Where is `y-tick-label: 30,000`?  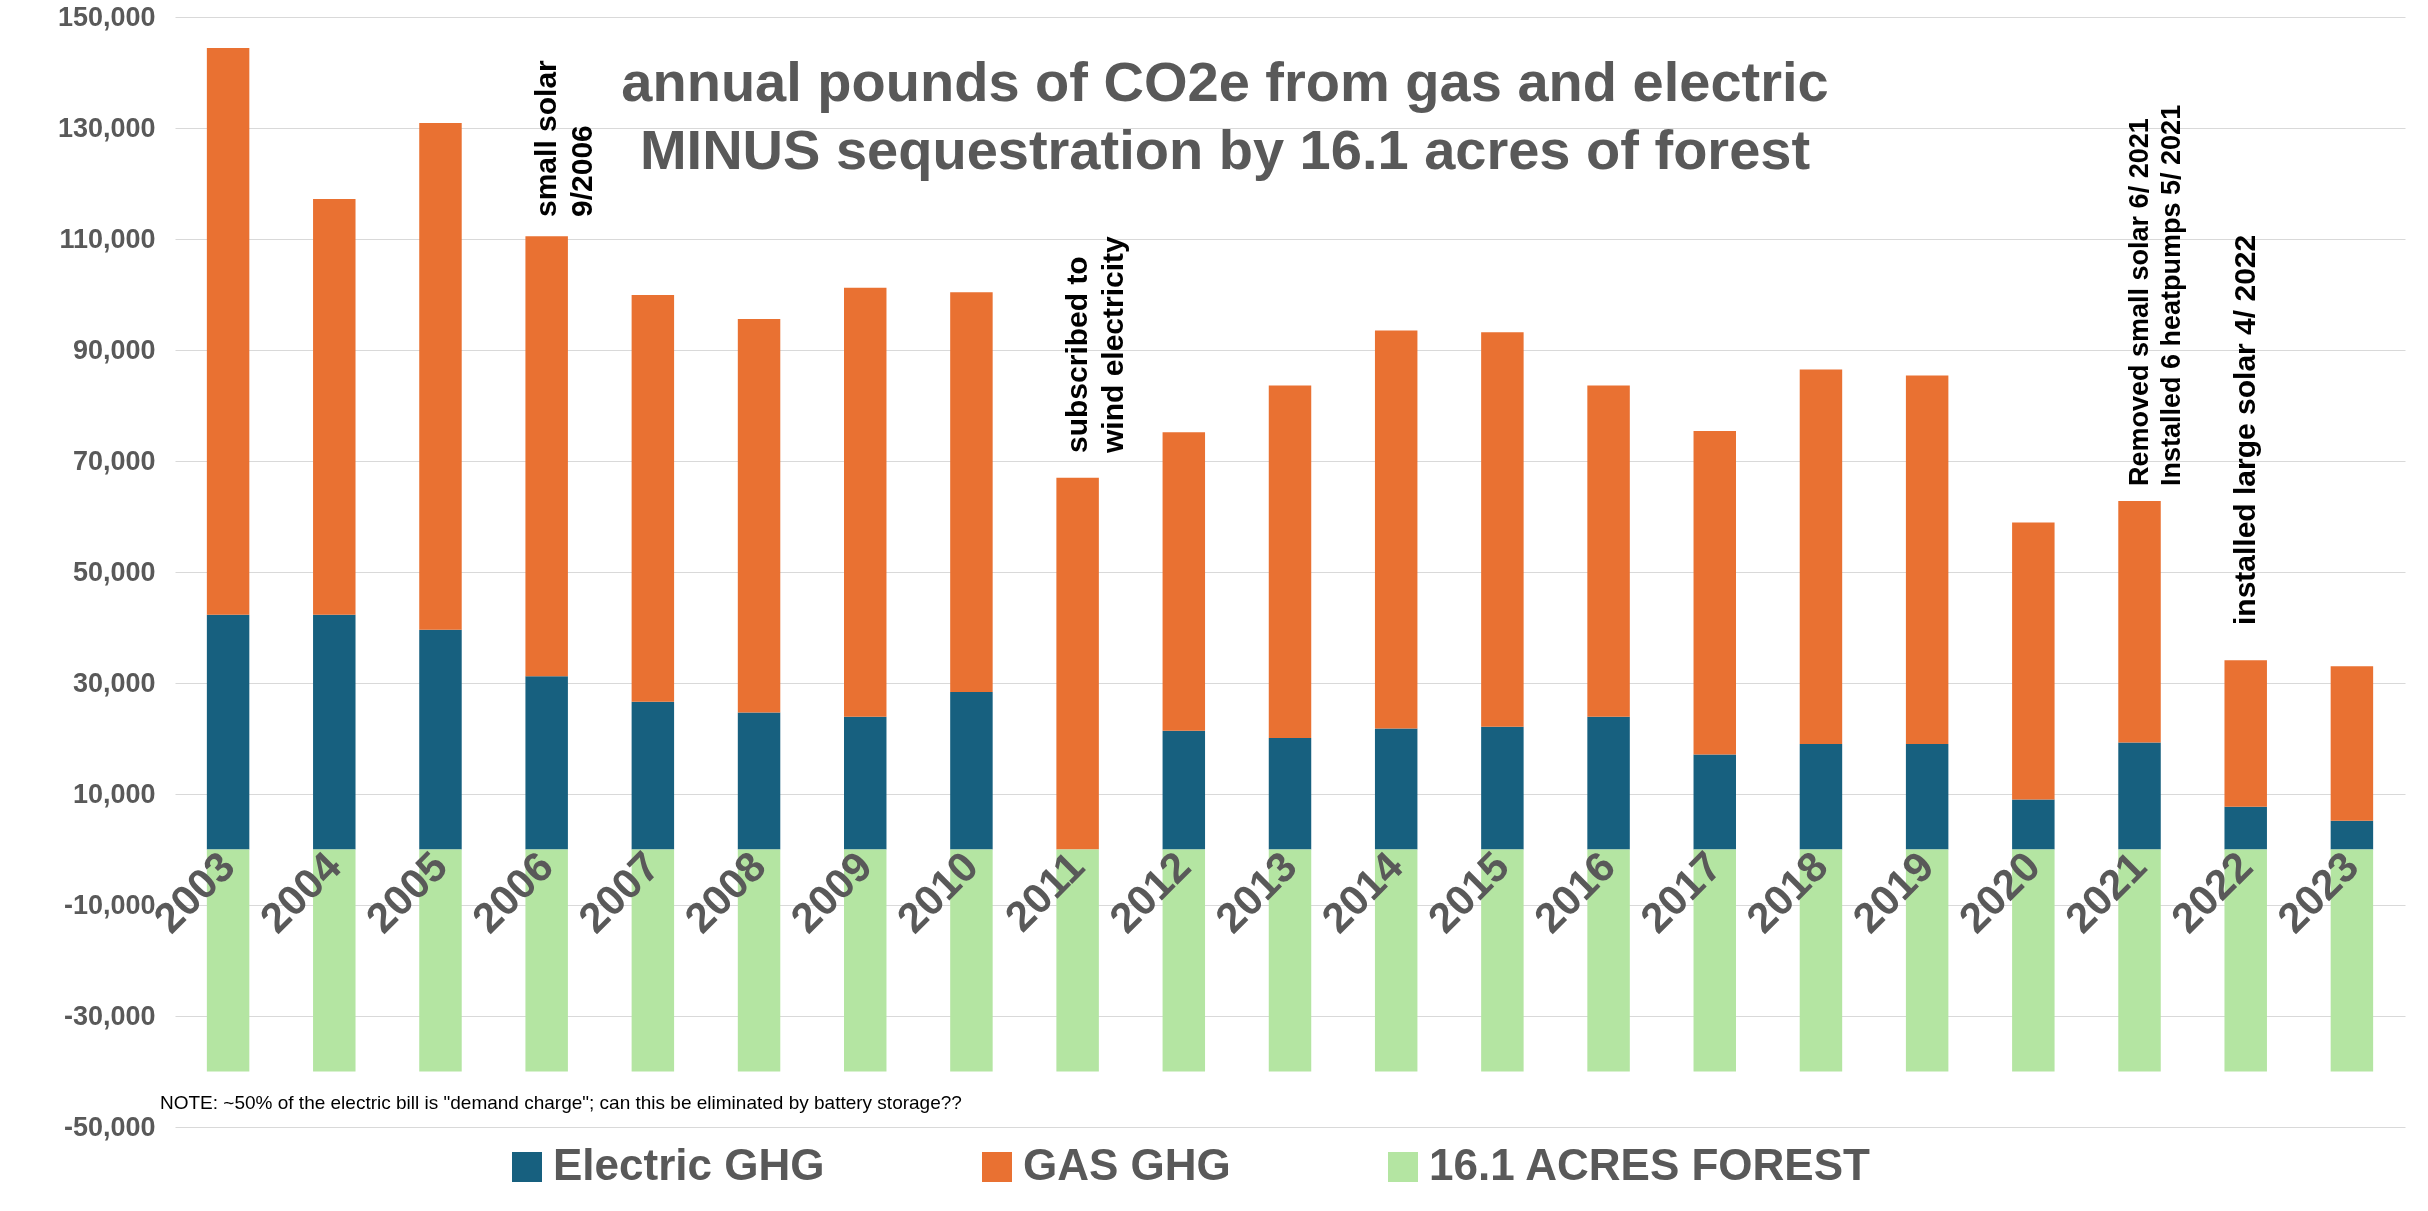
y-tick-label: 30,000 is located at coordinates (114, 682).